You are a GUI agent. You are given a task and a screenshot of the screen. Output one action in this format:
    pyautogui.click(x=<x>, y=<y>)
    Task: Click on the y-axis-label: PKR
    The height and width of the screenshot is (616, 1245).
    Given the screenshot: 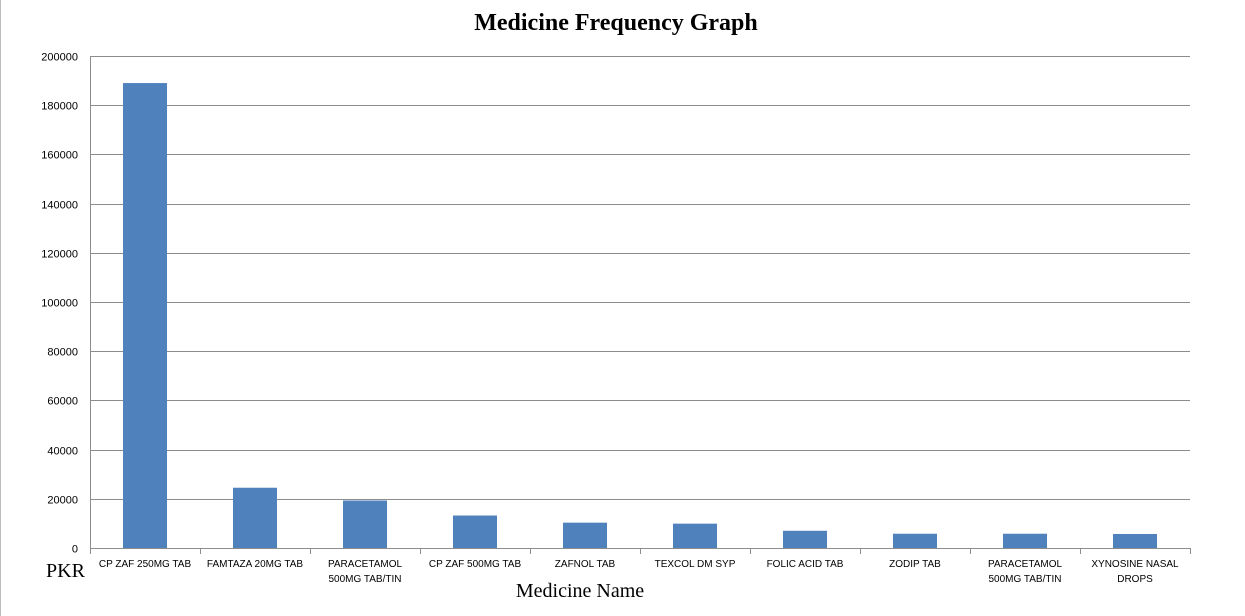 What is the action you would take?
    pyautogui.click(x=65, y=571)
    